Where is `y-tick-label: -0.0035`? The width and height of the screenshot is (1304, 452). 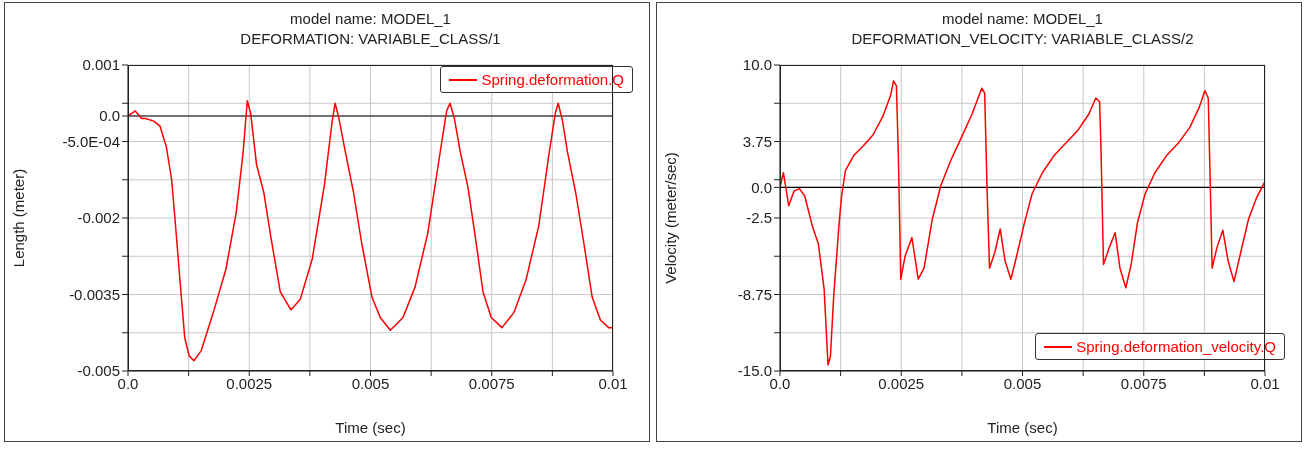 y-tick-label: -0.0035 is located at coordinates (94, 294).